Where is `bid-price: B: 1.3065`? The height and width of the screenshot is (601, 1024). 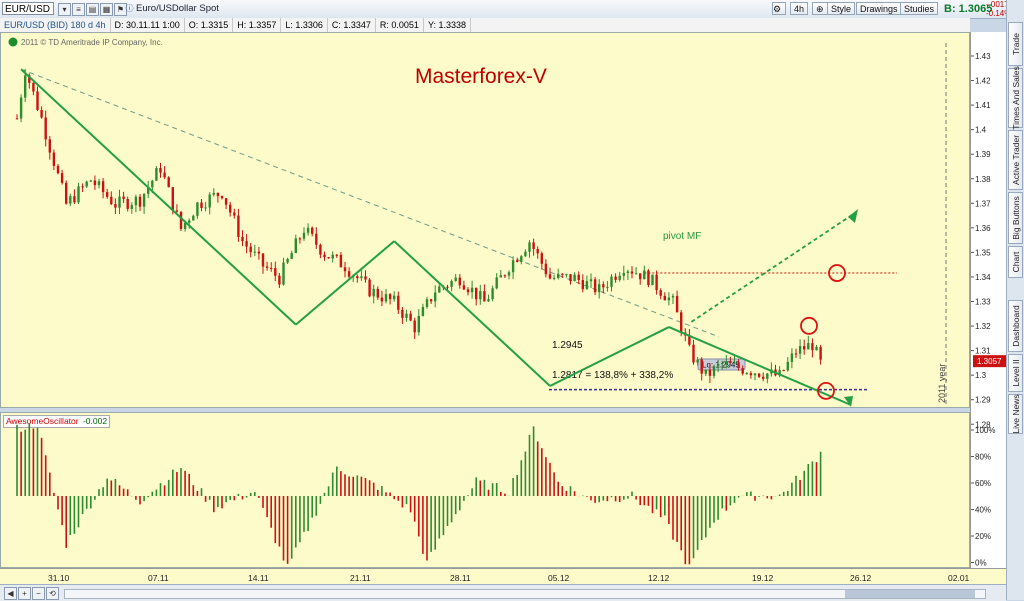 bid-price: B: 1.3065 is located at coordinates (968, 9).